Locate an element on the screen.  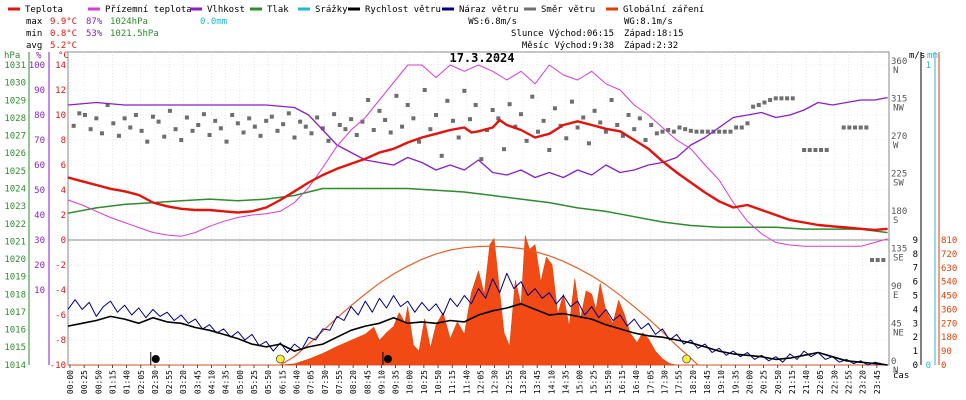
ms-tick-label: 5 is located at coordinates (915, 297).